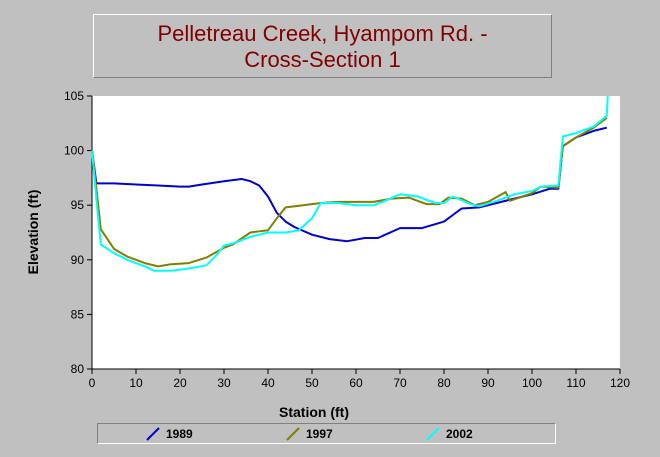  I want to click on x-axis-label: Station (ft), so click(314, 412).